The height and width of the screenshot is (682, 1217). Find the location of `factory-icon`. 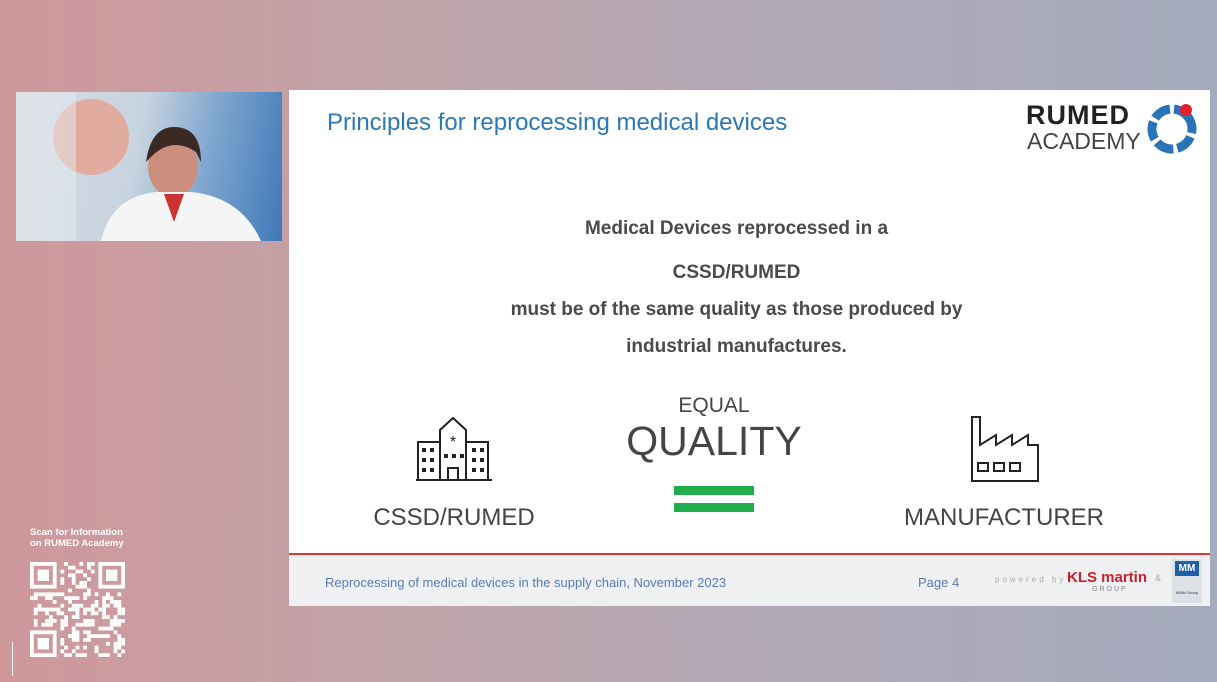

factory-icon is located at coordinates (1005, 449).